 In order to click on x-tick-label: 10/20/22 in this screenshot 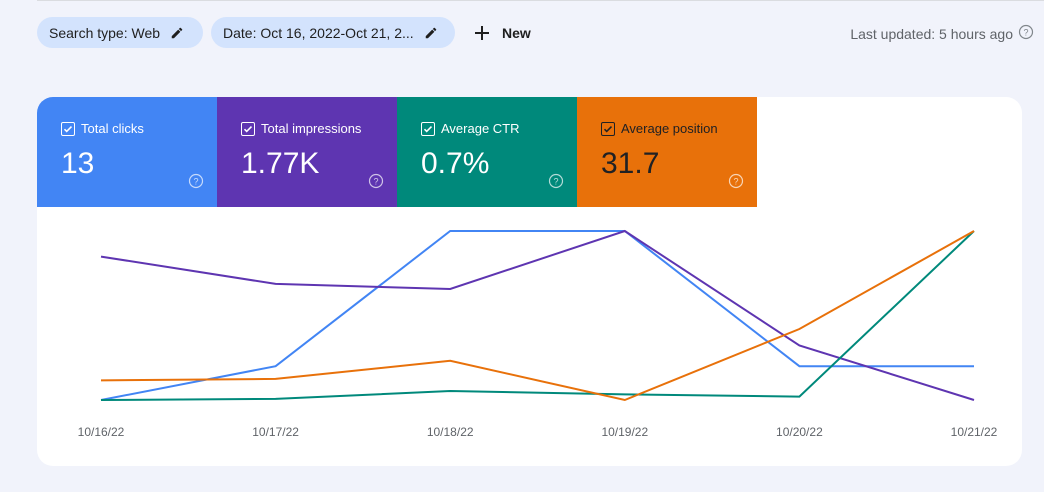, I will do `click(799, 432)`.